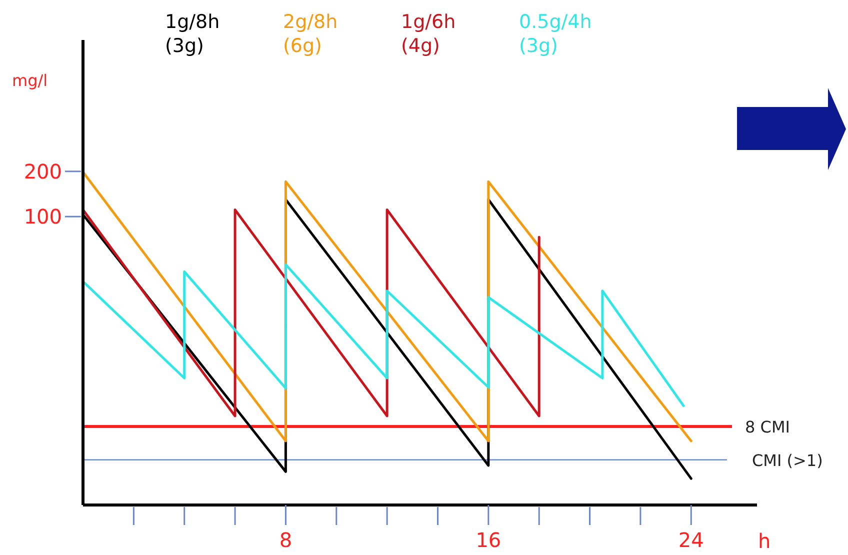 This screenshot has height=555, width=848. What do you see at coordinates (285, 540) in the screenshot?
I see `x-tick-label: 8` at bounding box center [285, 540].